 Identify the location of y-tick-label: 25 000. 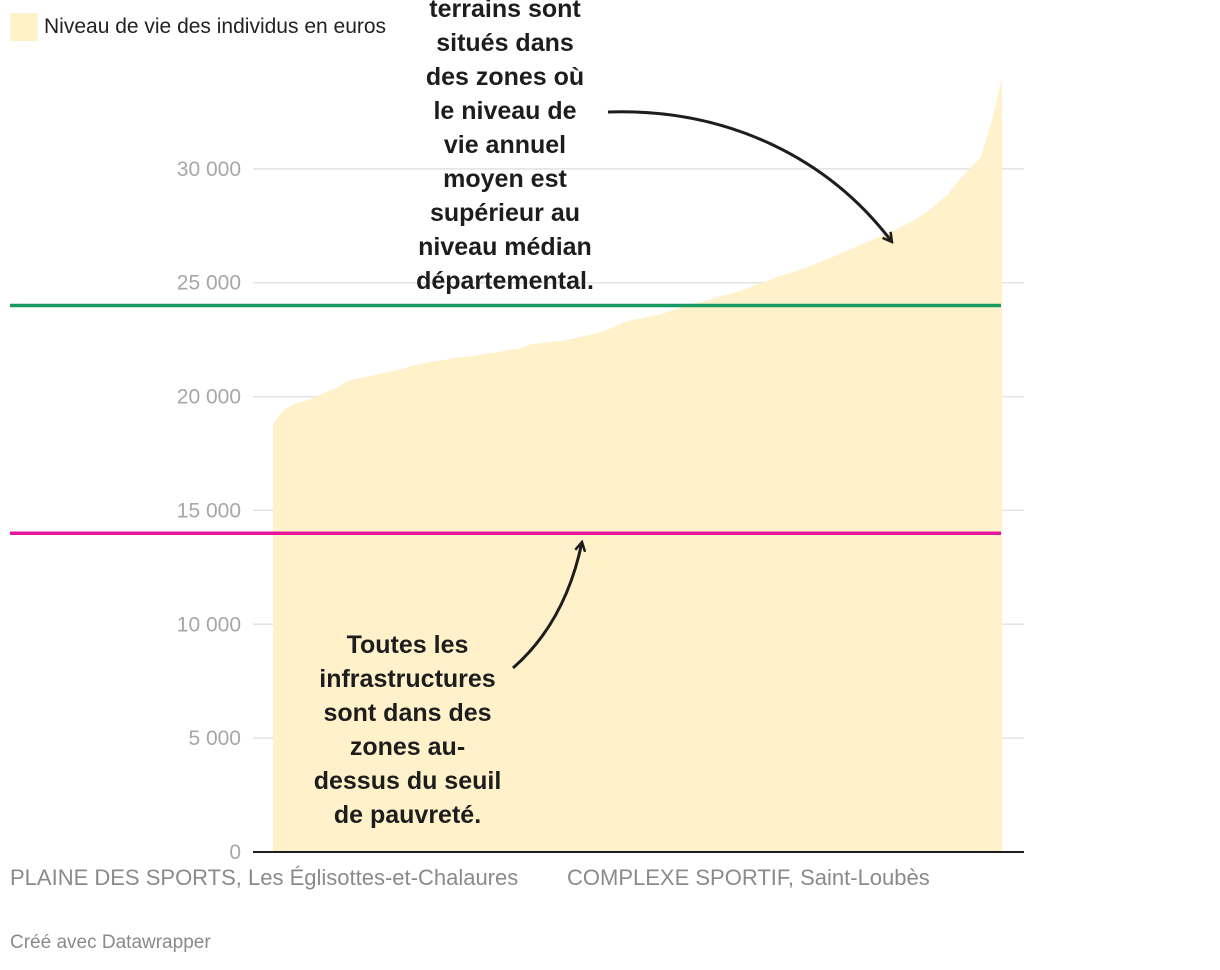
(209, 283).